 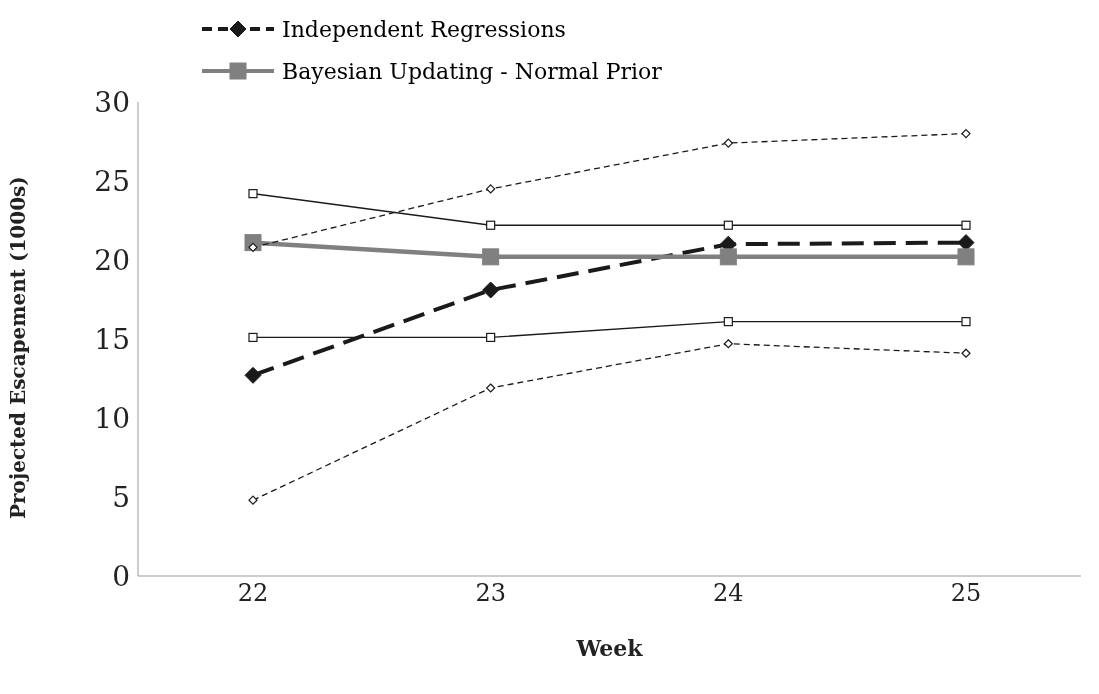 What do you see at coordinates (472, 71) in the screenshot?
I see `legend-label: Bayesian Updating - Normal Prior` at bounding box center [472, 71].